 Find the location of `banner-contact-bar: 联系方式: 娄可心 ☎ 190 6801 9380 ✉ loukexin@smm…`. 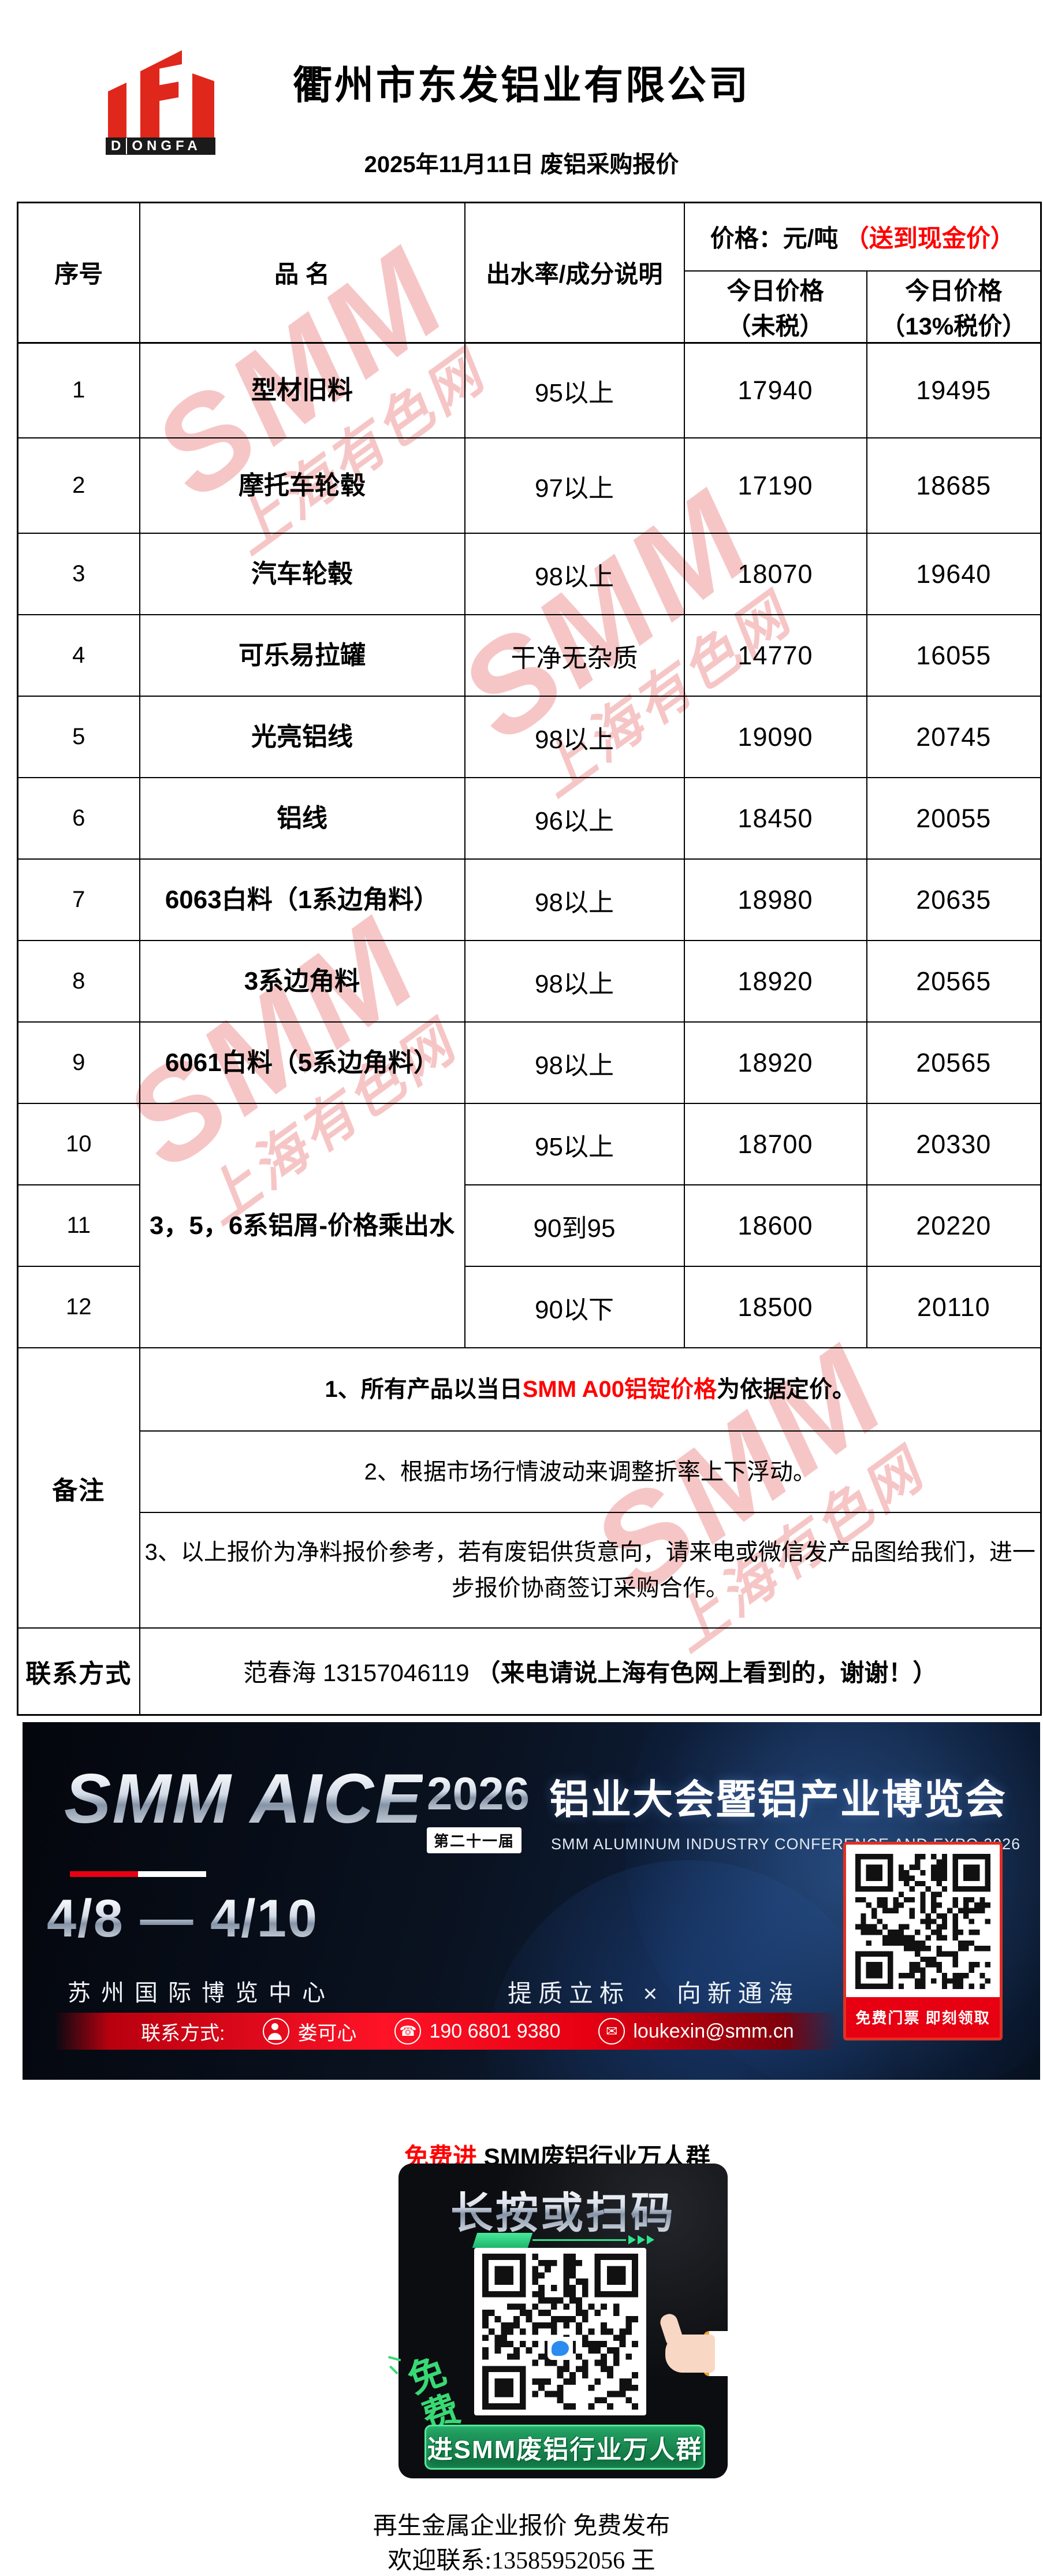

banner-contact-bar: 联系方式: 娄可心 ☎ 190 6801 9380 ✉ loukexin@smm… is located at coordinates (447, 2031).